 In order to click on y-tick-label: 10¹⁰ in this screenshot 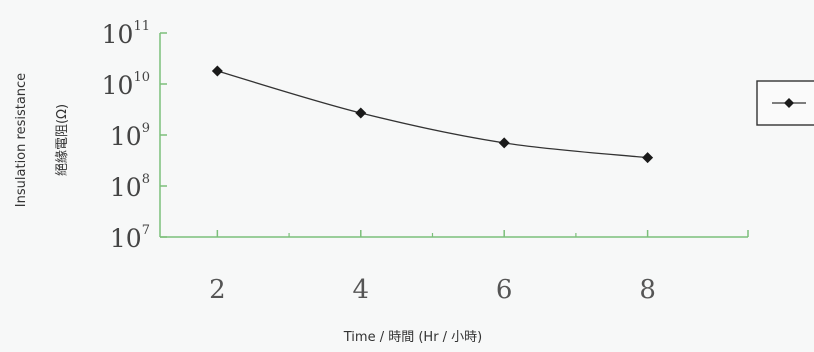, I will do `click(126, 85)`.